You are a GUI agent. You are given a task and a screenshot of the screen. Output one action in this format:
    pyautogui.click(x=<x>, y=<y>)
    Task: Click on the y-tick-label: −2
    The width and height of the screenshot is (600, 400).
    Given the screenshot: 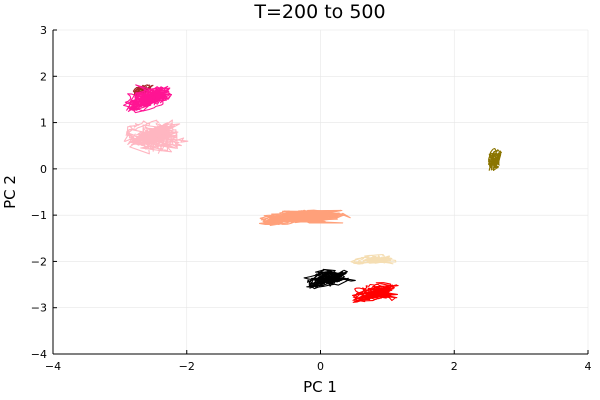 What is the action you would take?
    pyautogui.click(x=39, y=261)
    